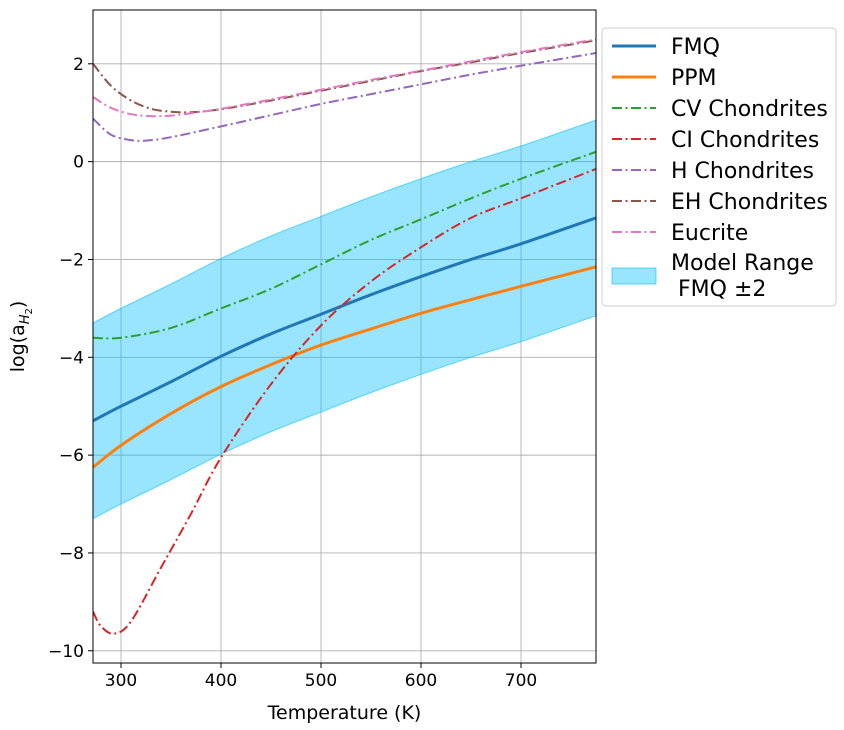 The image size is (844, 730). Describe the element at coordinates (18, 304) in the screenshot. I see `y-axis-label-suffix: )` at that location.